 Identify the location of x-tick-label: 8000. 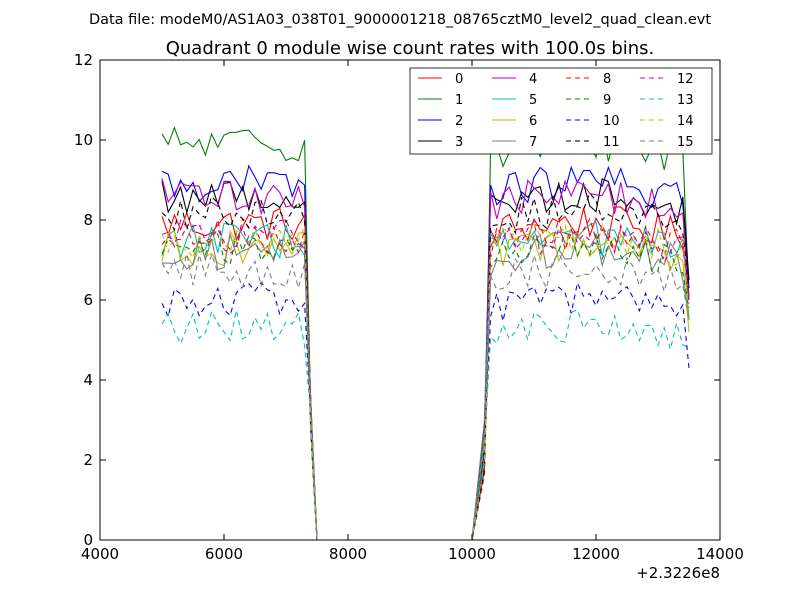
(348, 554).